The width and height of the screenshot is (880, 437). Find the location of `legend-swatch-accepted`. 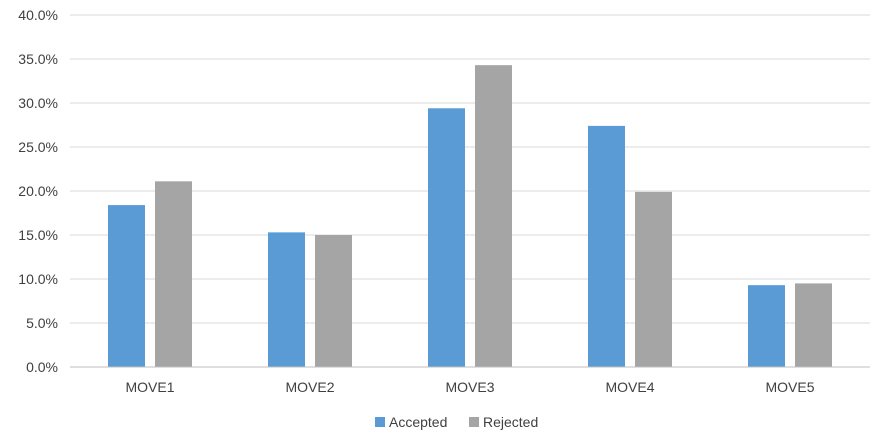

legend-swatch-accepted is located at coordinates (380, 422).